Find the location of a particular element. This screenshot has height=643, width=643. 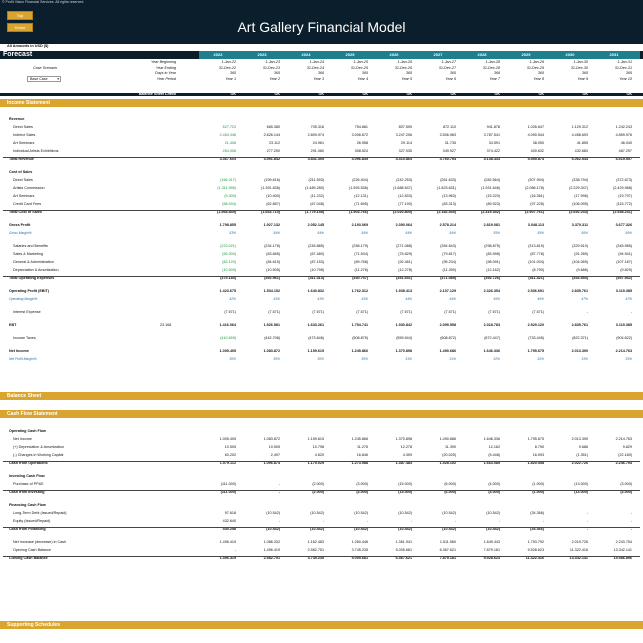

row-cell: 1.387.483 is located at coordinates (403, 463).